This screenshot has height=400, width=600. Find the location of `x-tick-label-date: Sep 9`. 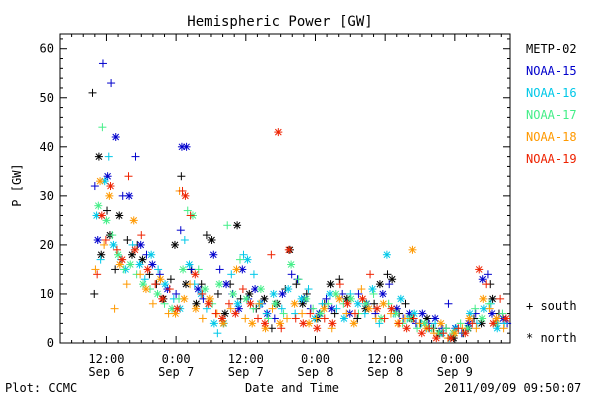

x-tick-label-date: Sep 9 is located at coordinates (455, 372).